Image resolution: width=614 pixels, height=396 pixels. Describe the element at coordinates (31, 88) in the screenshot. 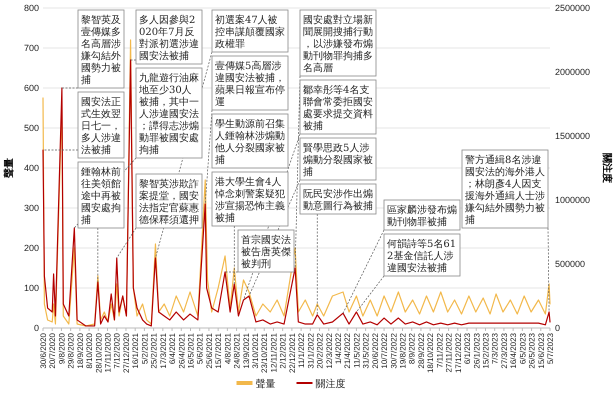

I see `y-tick-label: 600` at that location.